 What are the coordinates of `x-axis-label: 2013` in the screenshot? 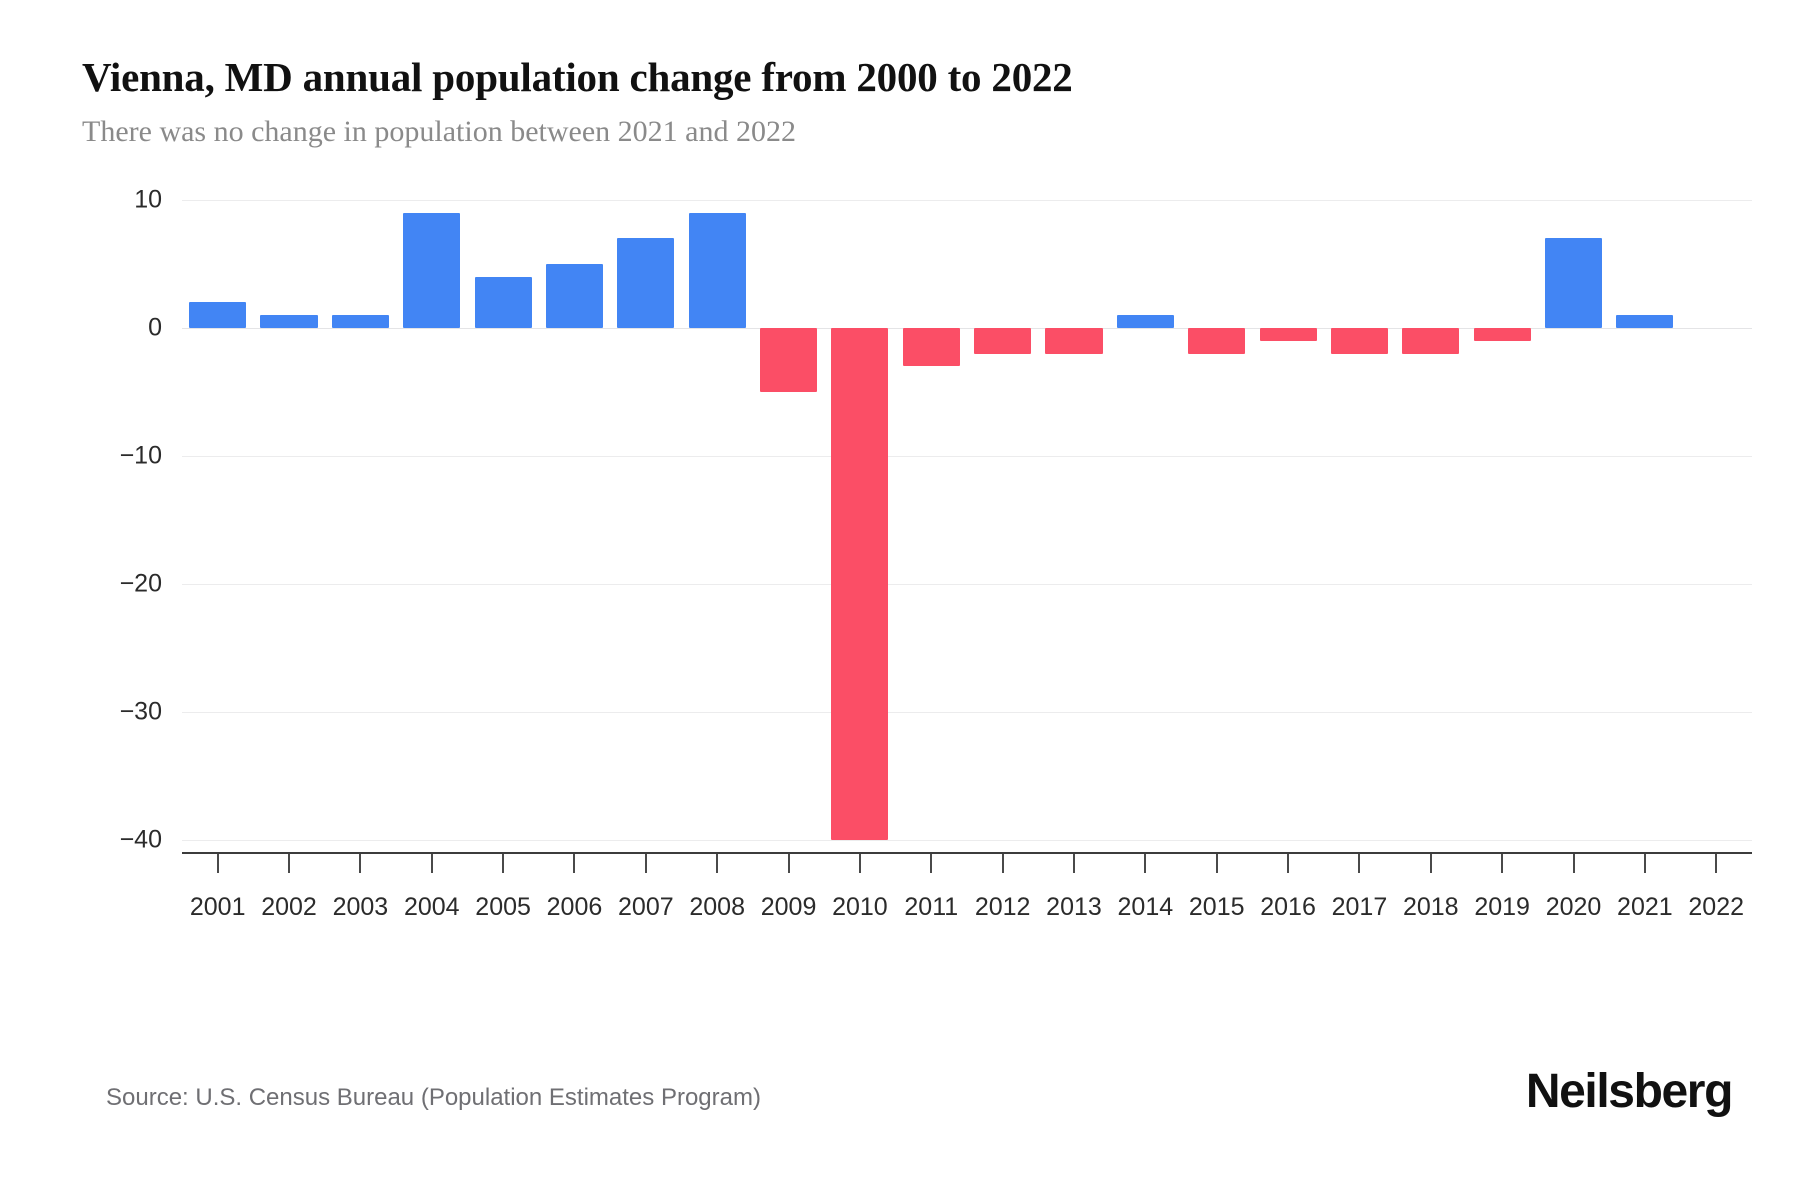 It's located at (1074, 907).